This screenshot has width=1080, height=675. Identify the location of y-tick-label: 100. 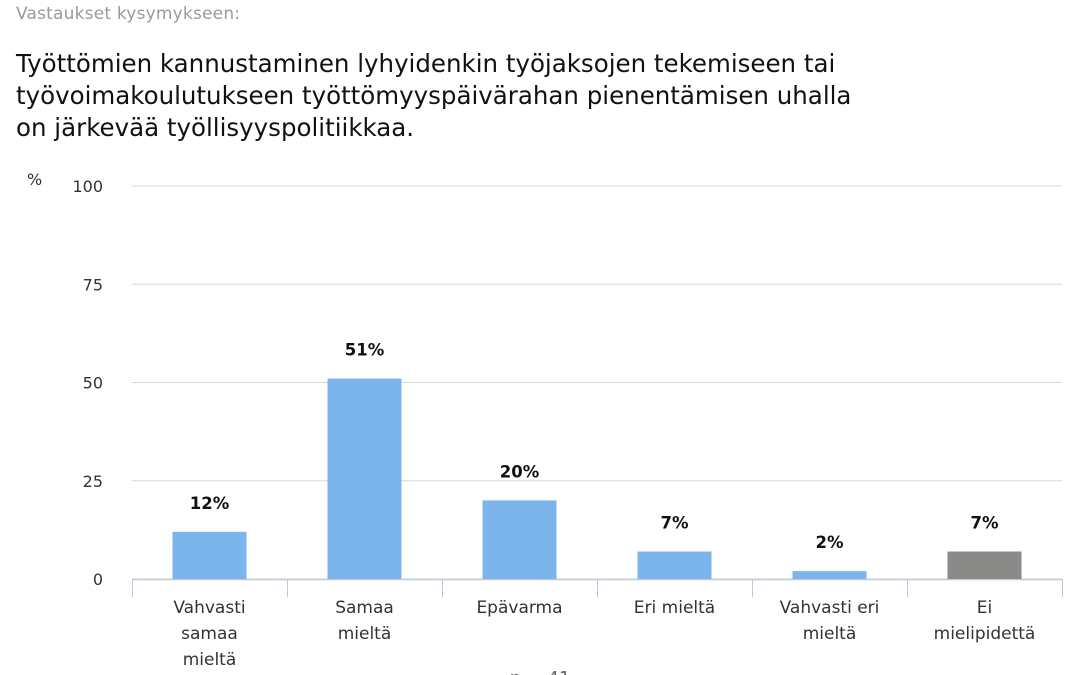
(87, 186).